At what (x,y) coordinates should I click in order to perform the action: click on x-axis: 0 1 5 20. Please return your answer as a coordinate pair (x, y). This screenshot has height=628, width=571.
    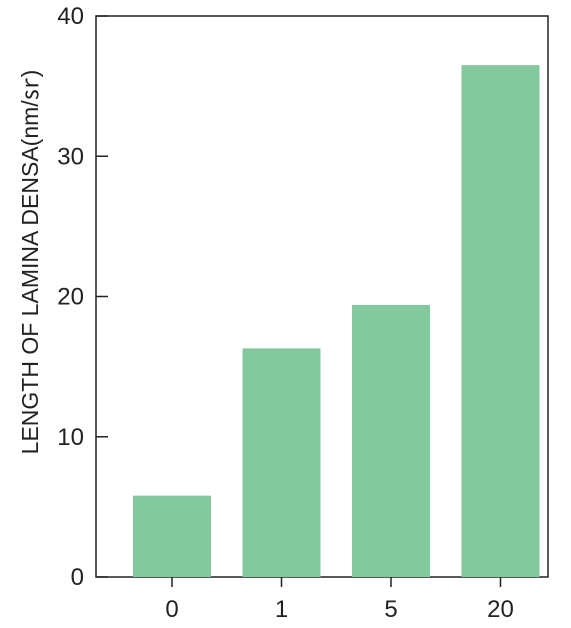
    Looking at the image, I should click on (339, 600).